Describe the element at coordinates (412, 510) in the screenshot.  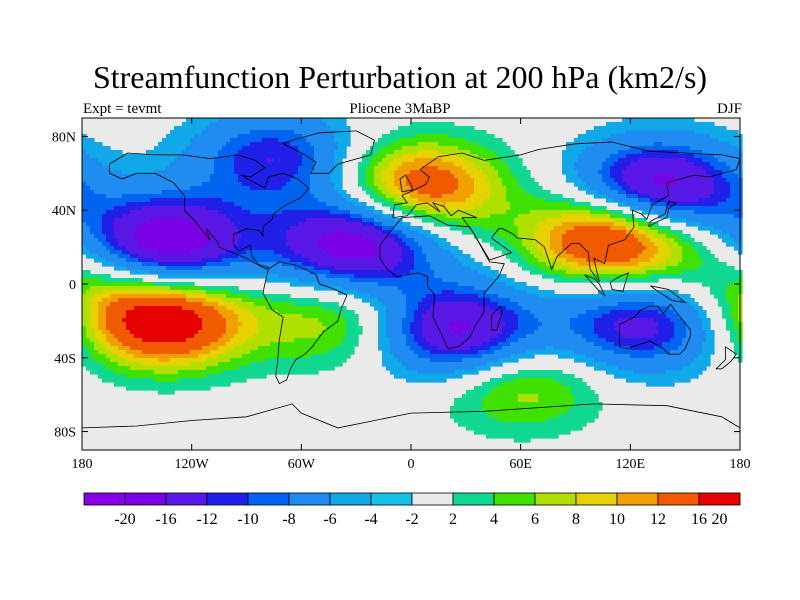
I see `colorbar: -20 -16 -12 -10 -8 -6 -4 -2 2 4 6 8 10 12 16 20` at that location.